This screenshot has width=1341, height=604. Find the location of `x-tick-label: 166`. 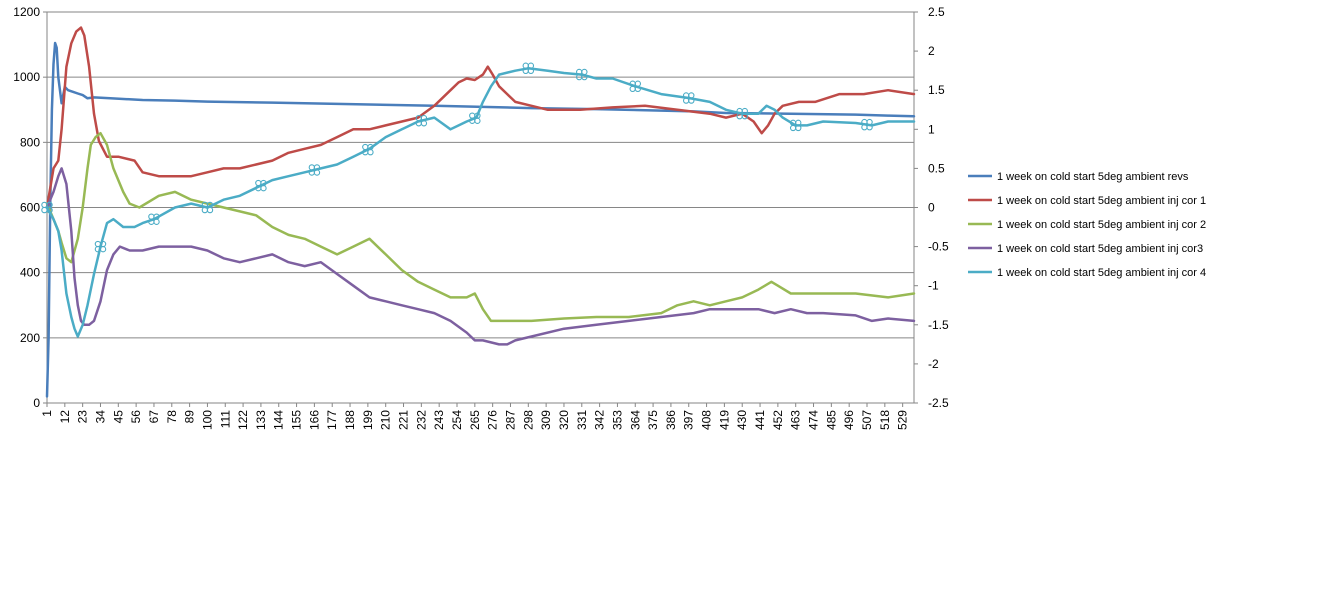

x-tick-label: 166 is located at coordinates (314, 420).